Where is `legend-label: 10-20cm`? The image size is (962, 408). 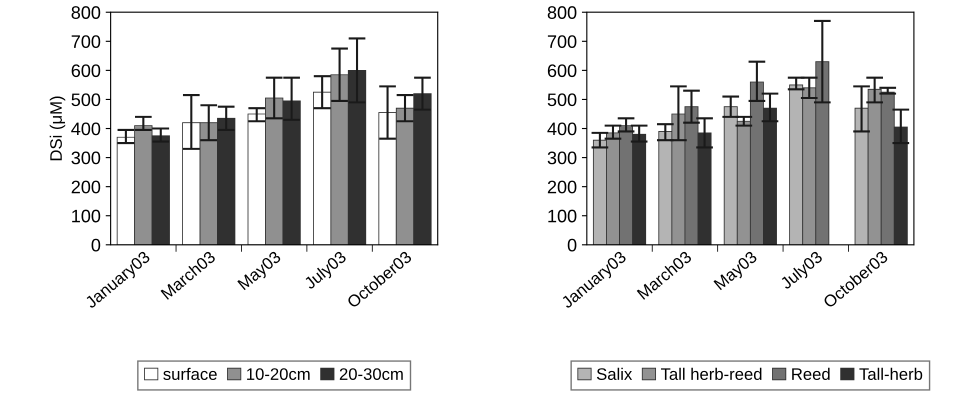
legend-label: 10-20cm is located at coordinates (278, 374).